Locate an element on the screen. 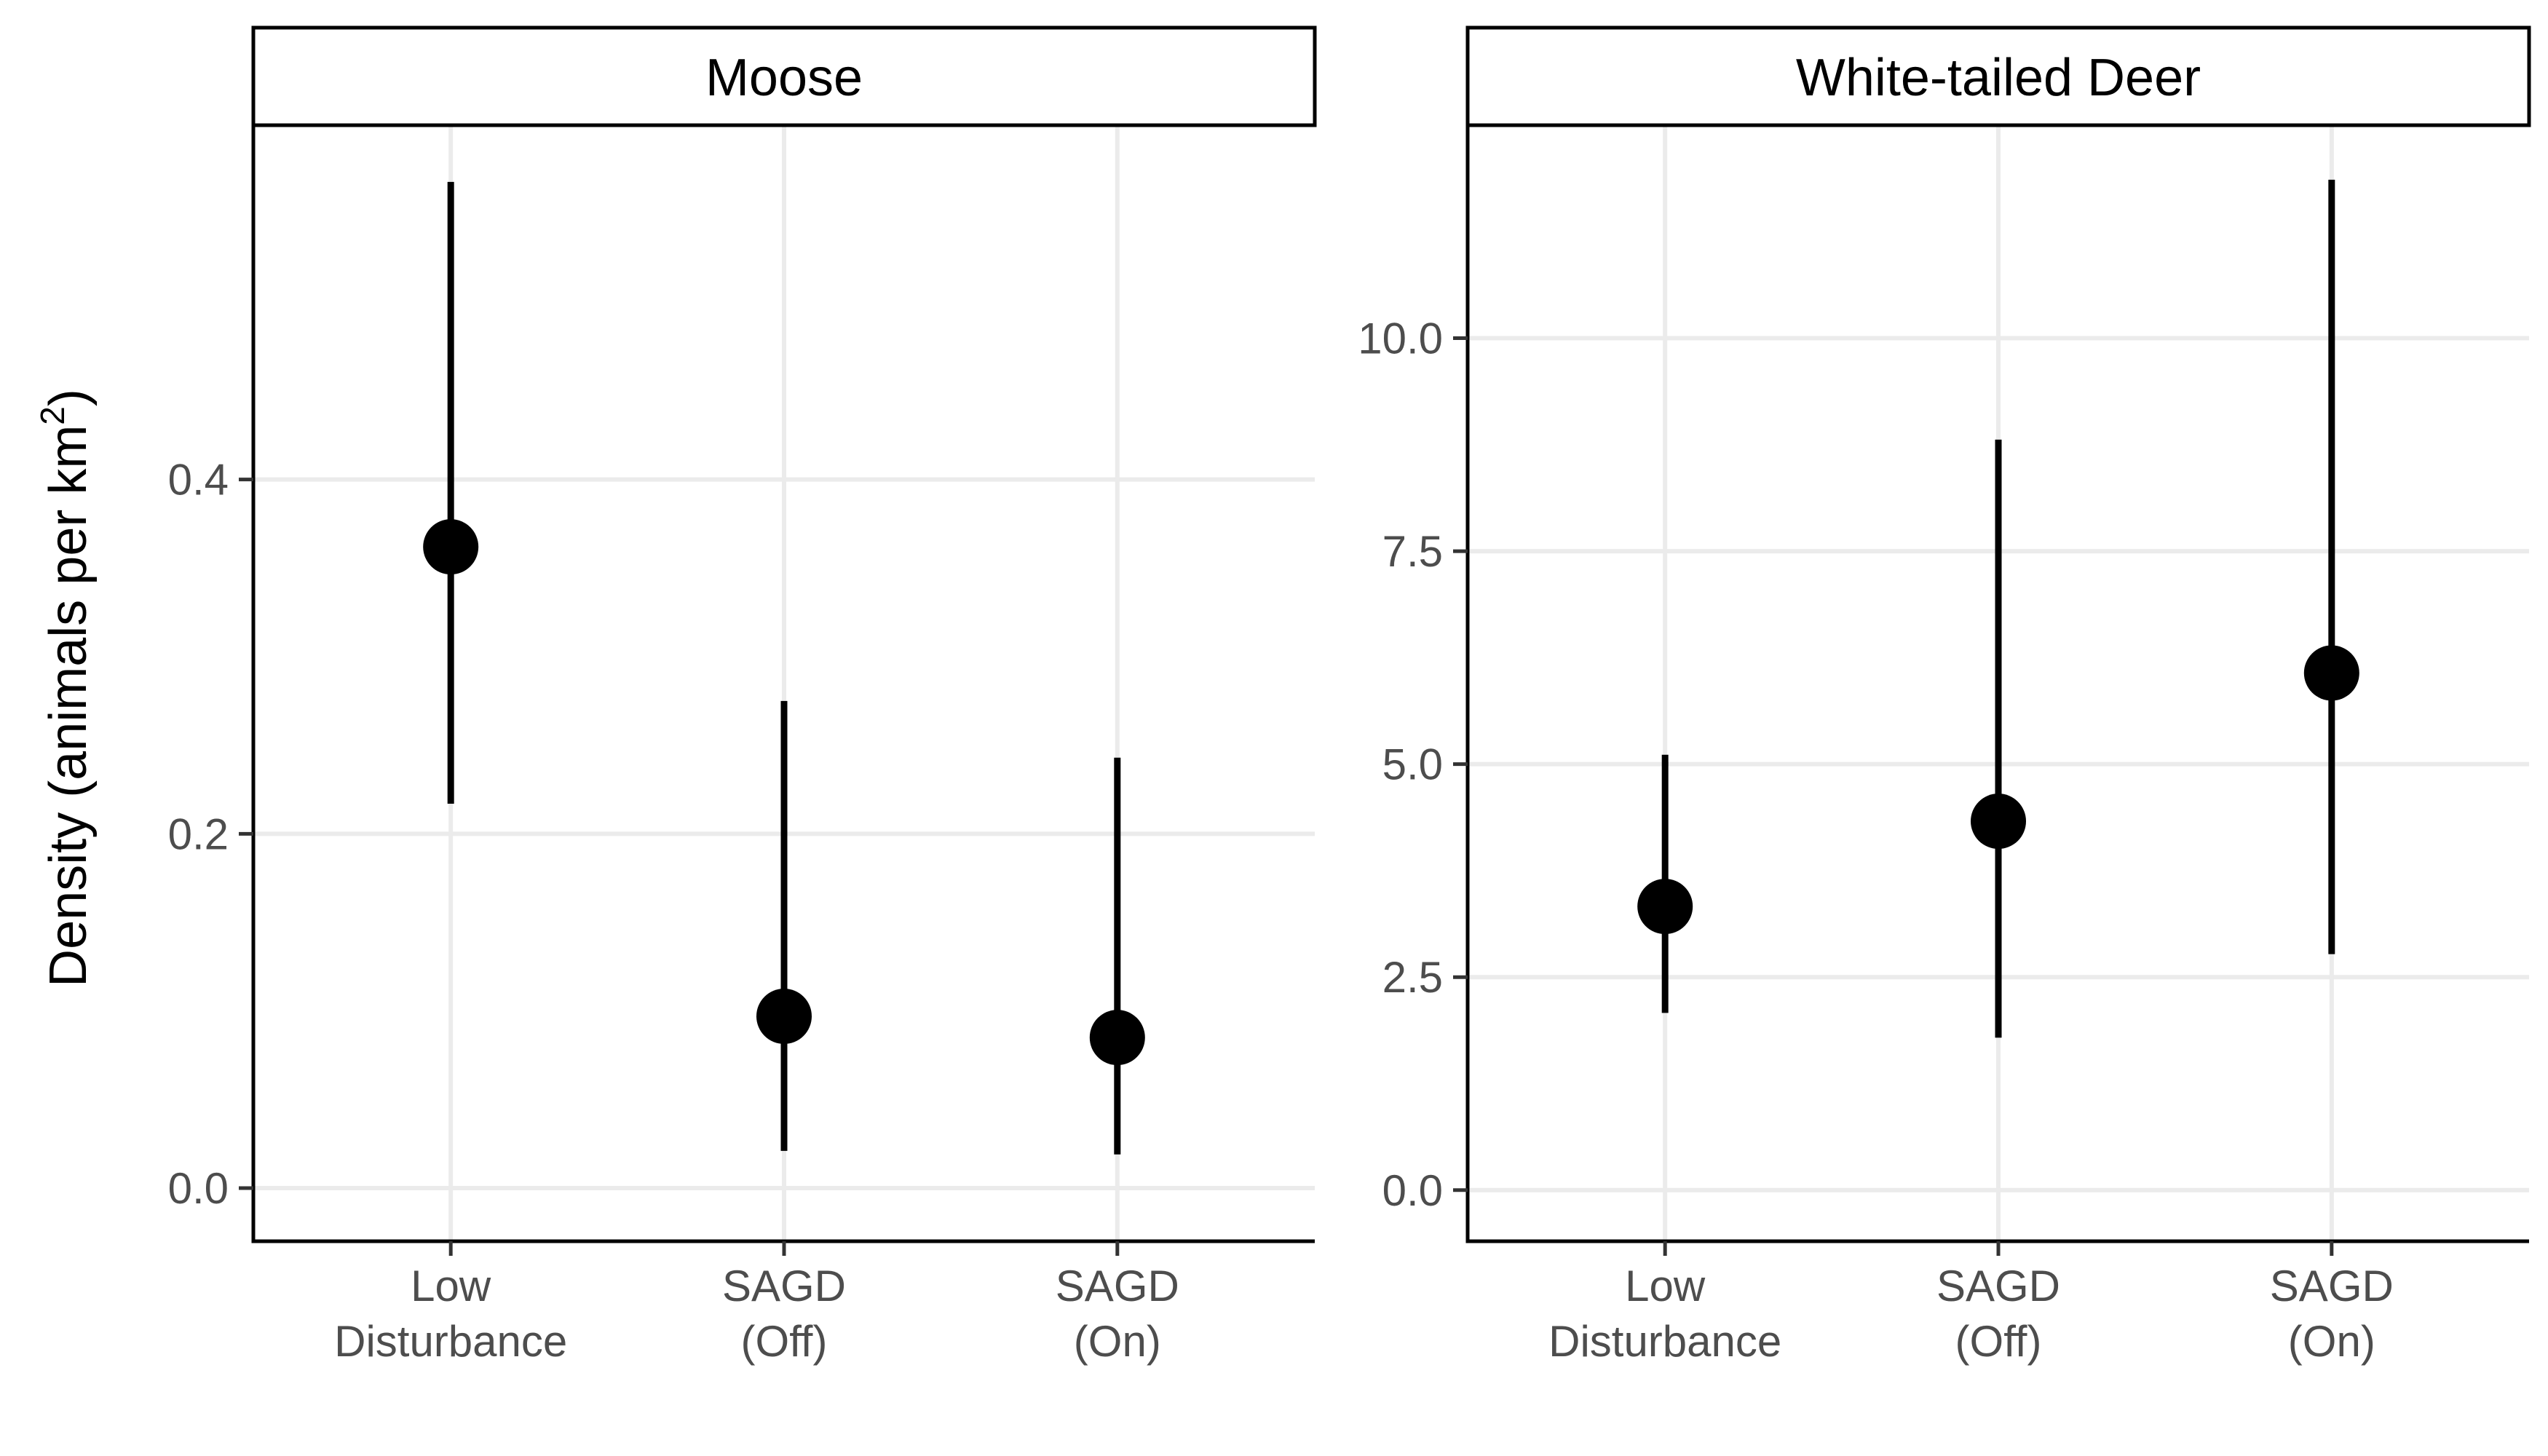 Image resolution: width=2548 pixels, height=1456 pixels. y-tick-label: 5.0 is located at coordinates (1412, 764).